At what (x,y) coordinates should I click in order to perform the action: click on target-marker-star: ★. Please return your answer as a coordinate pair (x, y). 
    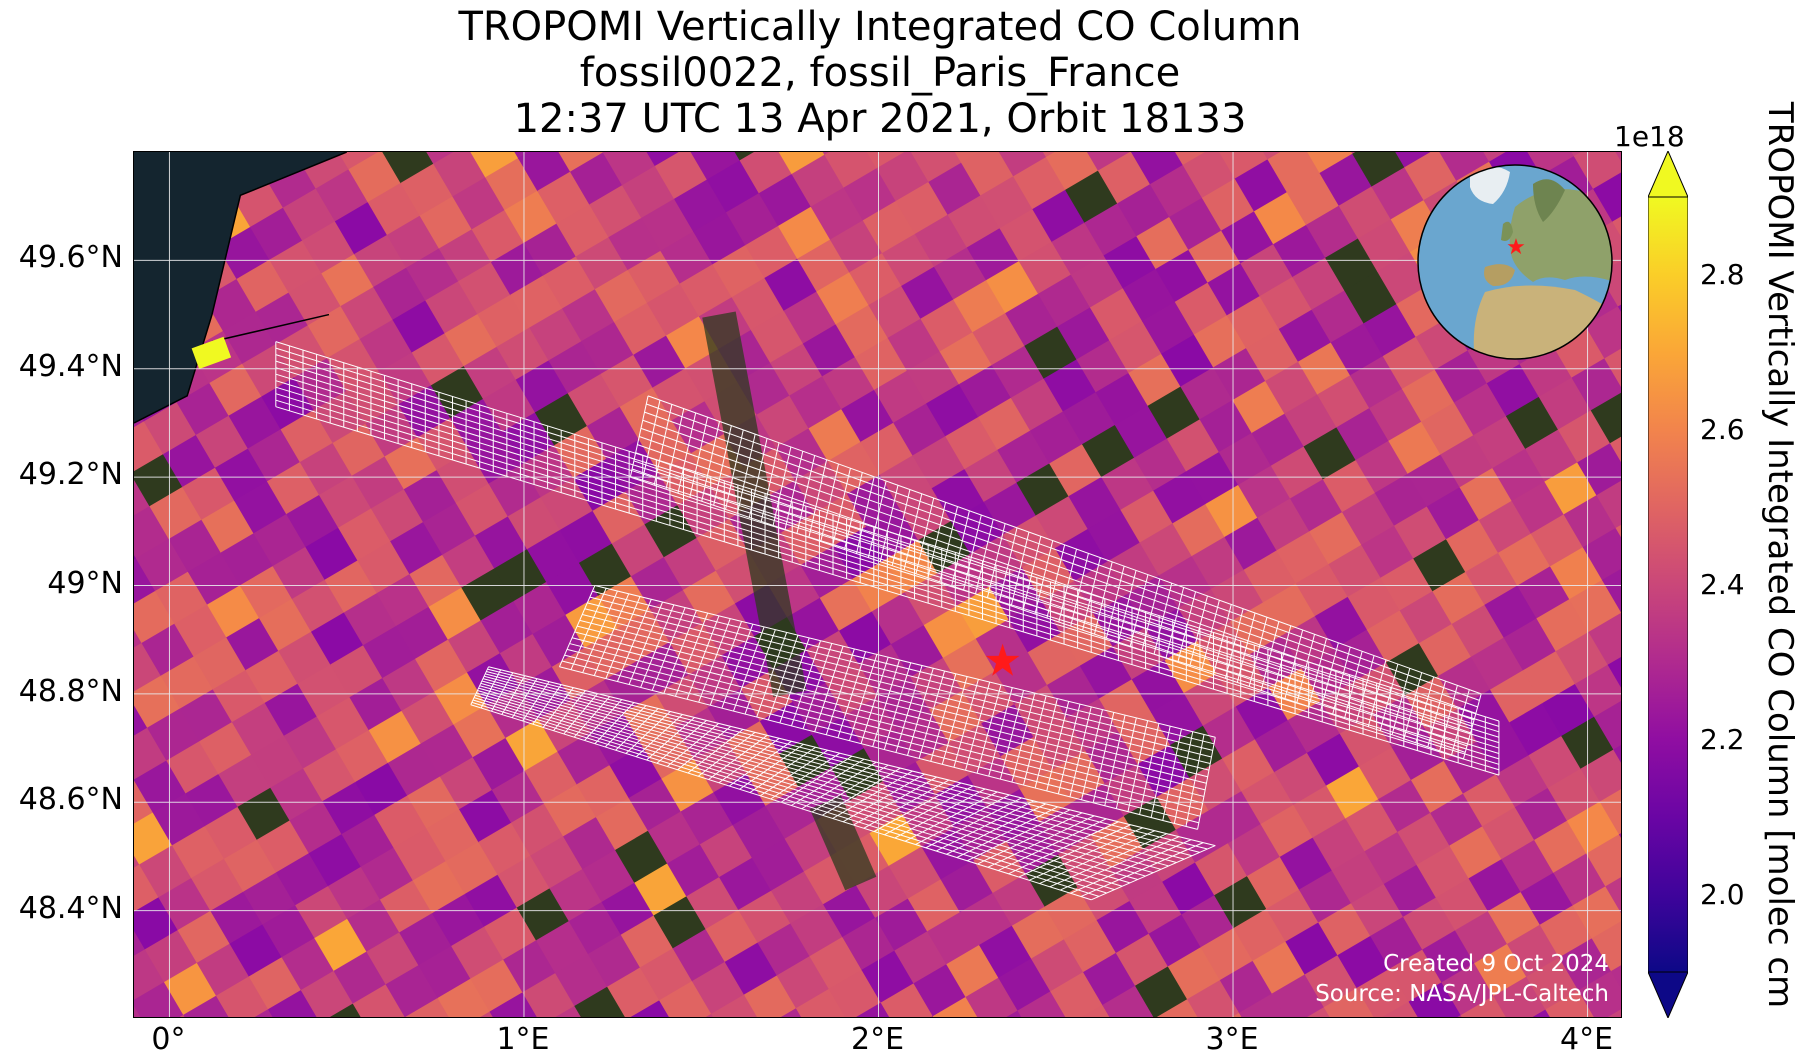
    Looking at the image, I should click on (1002, 660).